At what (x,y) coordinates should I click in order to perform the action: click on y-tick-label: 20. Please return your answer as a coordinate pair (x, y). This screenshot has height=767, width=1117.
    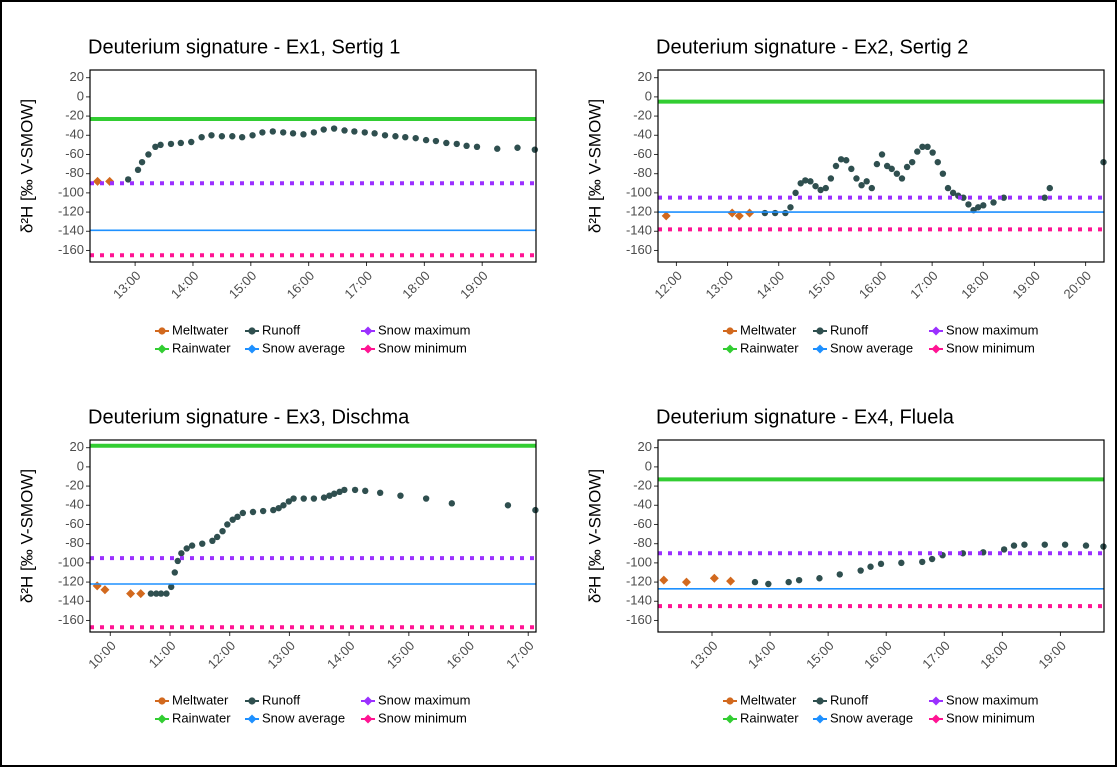
    Looking at the image, I should click on (645, 446).